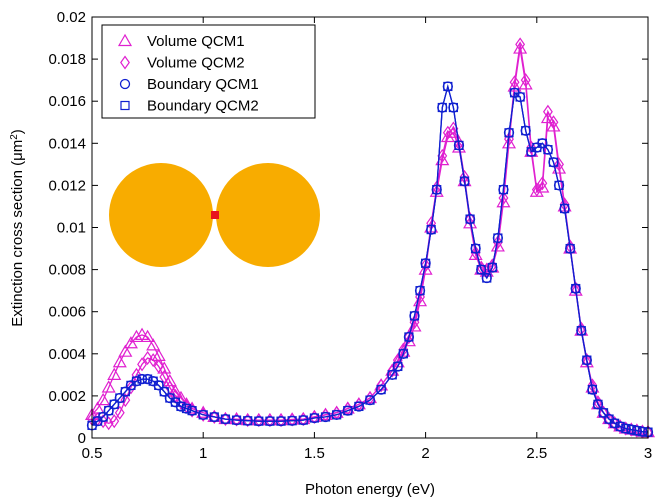 The height and width of the screenshot is (498, 662). What do you see at coordinates (203, 453) in the screenshot?
I see `x-tick-label: 1` at bounding box center [203, 453].